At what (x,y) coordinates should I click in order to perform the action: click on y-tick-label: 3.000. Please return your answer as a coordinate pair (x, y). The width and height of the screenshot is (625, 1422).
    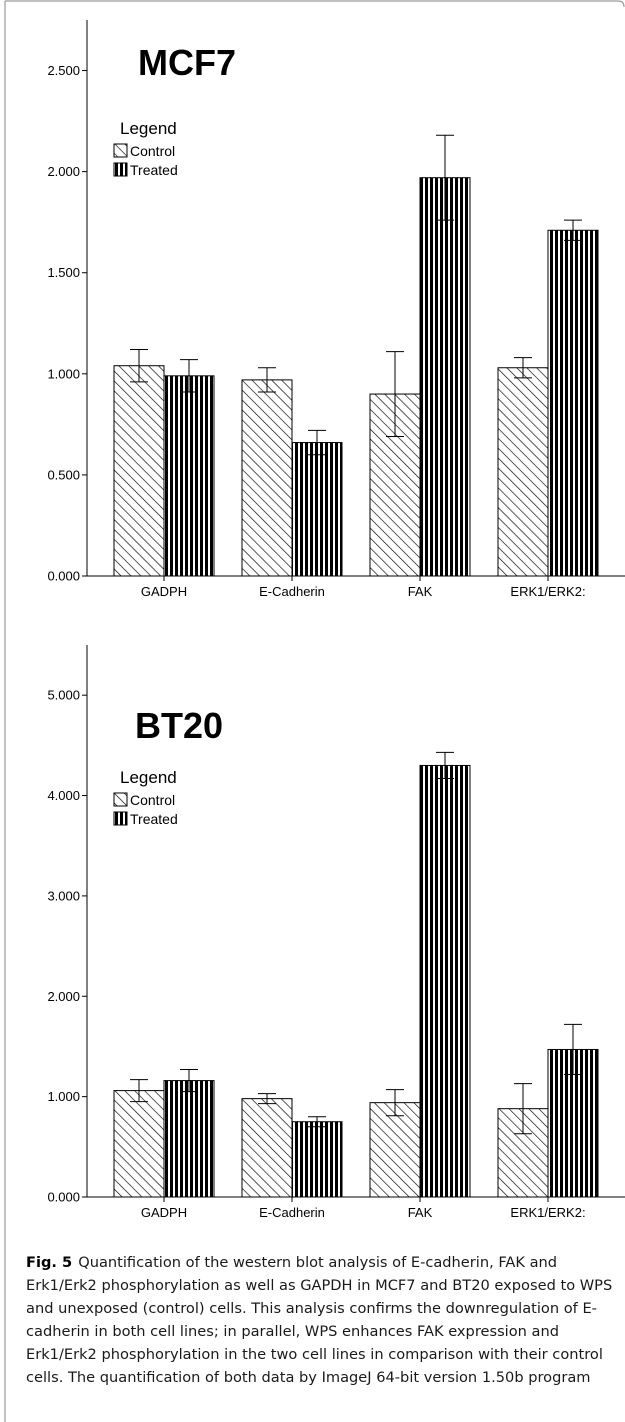
    Looking at the image, I should click on (63, 895).